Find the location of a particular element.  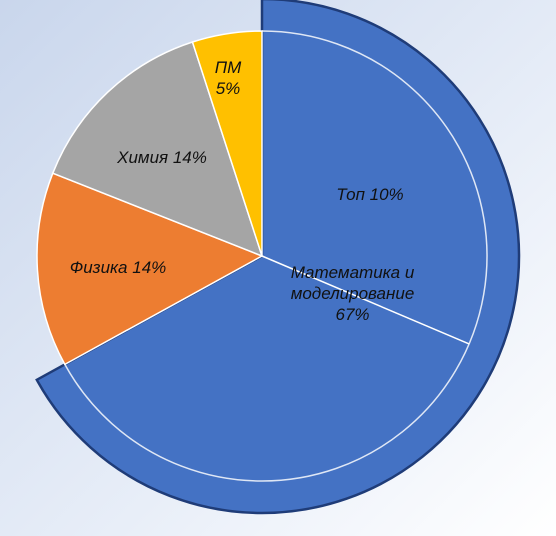

slice-label: Химия 14% is located at coordinates (162, 157).